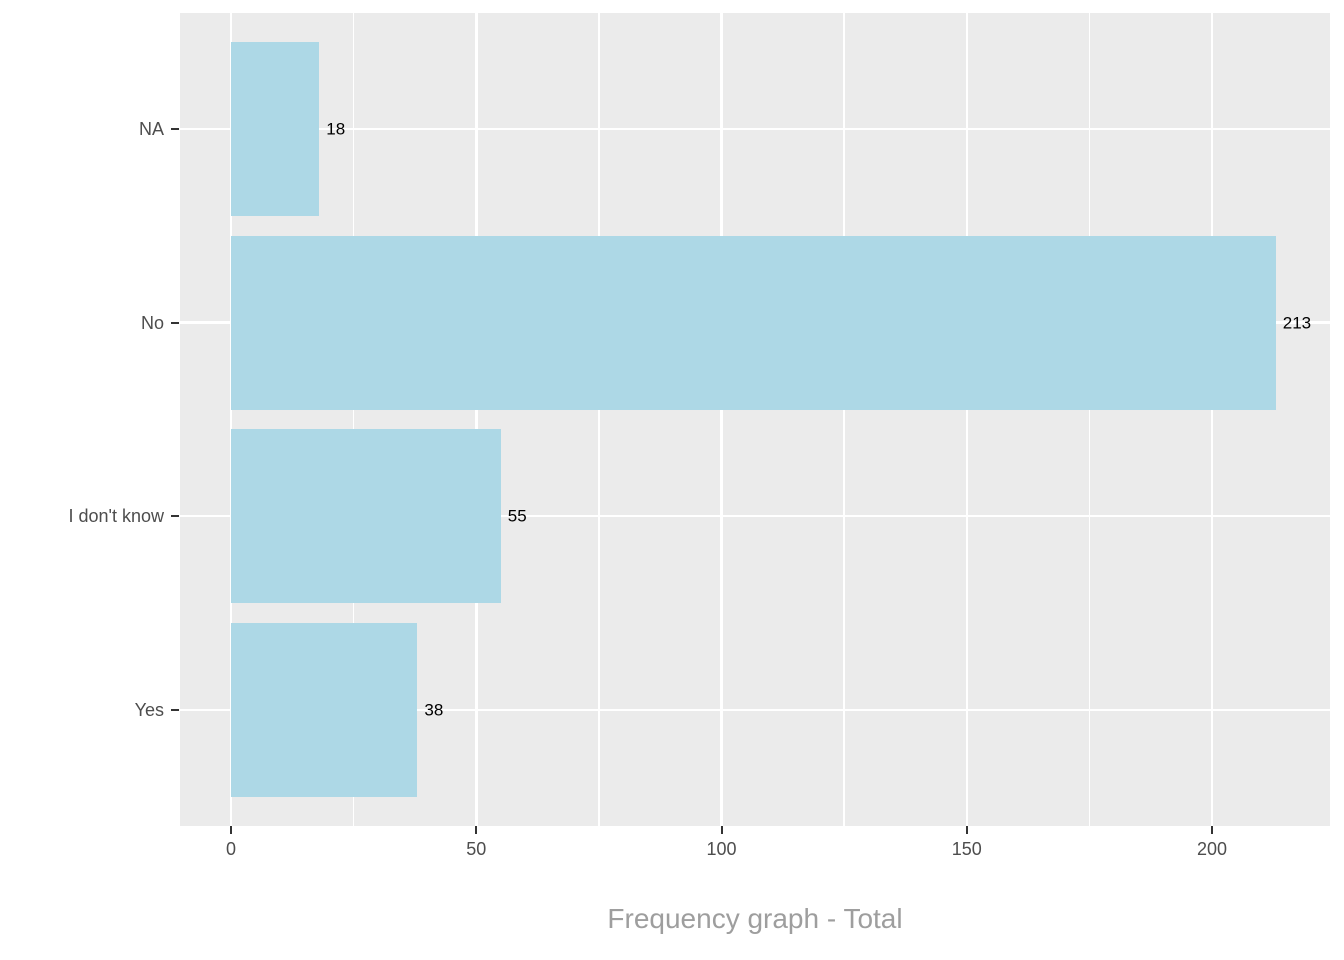 The height and width of the screenshot is (960, 1344). Describe the element at coordinates (966, 849) in the screenshot. I see `x-axis-tick-label: 150` at that location.